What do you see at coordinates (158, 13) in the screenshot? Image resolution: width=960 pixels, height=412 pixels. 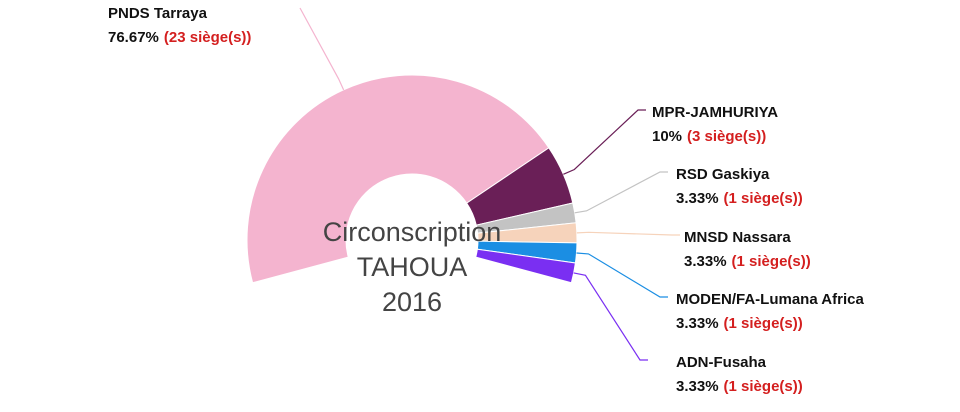 I see `legend-label: PNDS Tarraya` at bounding box center [158, 13].